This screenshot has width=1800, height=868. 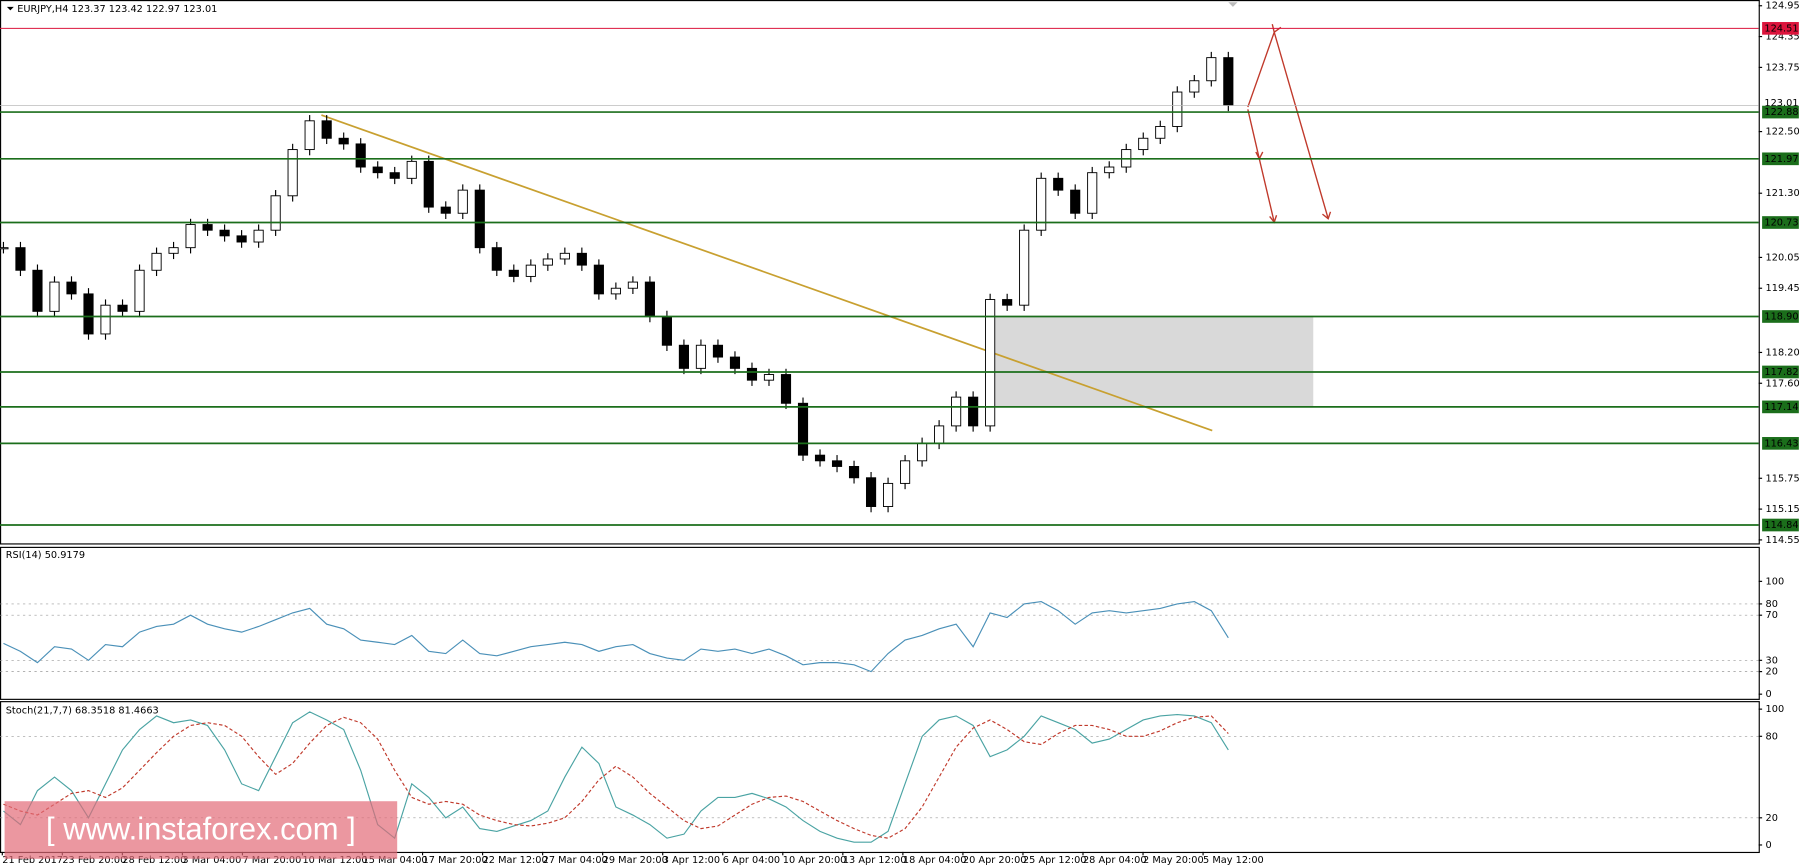 I want to click on close: 123.01, so click(x=200, y=9).